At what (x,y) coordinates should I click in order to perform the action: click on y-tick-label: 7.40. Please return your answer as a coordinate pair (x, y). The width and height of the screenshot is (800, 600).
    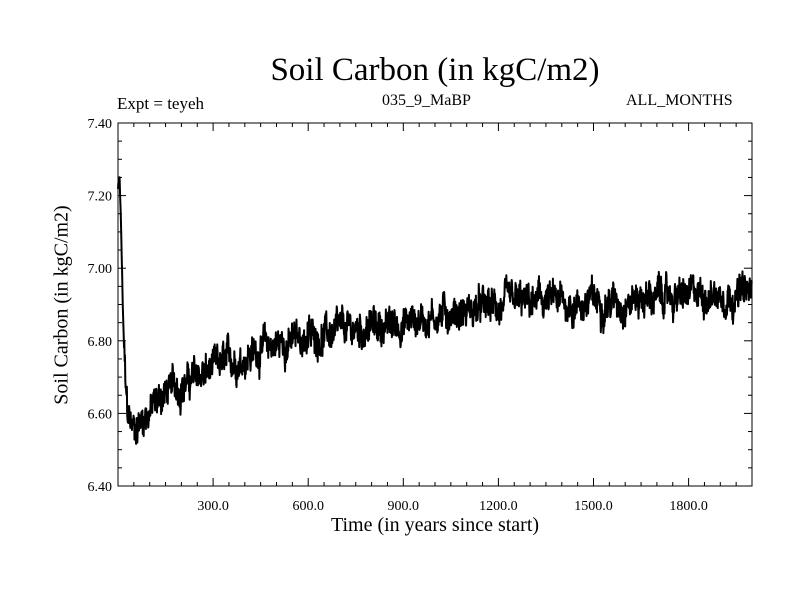
    Looking at the image, I should click on (100, 124).